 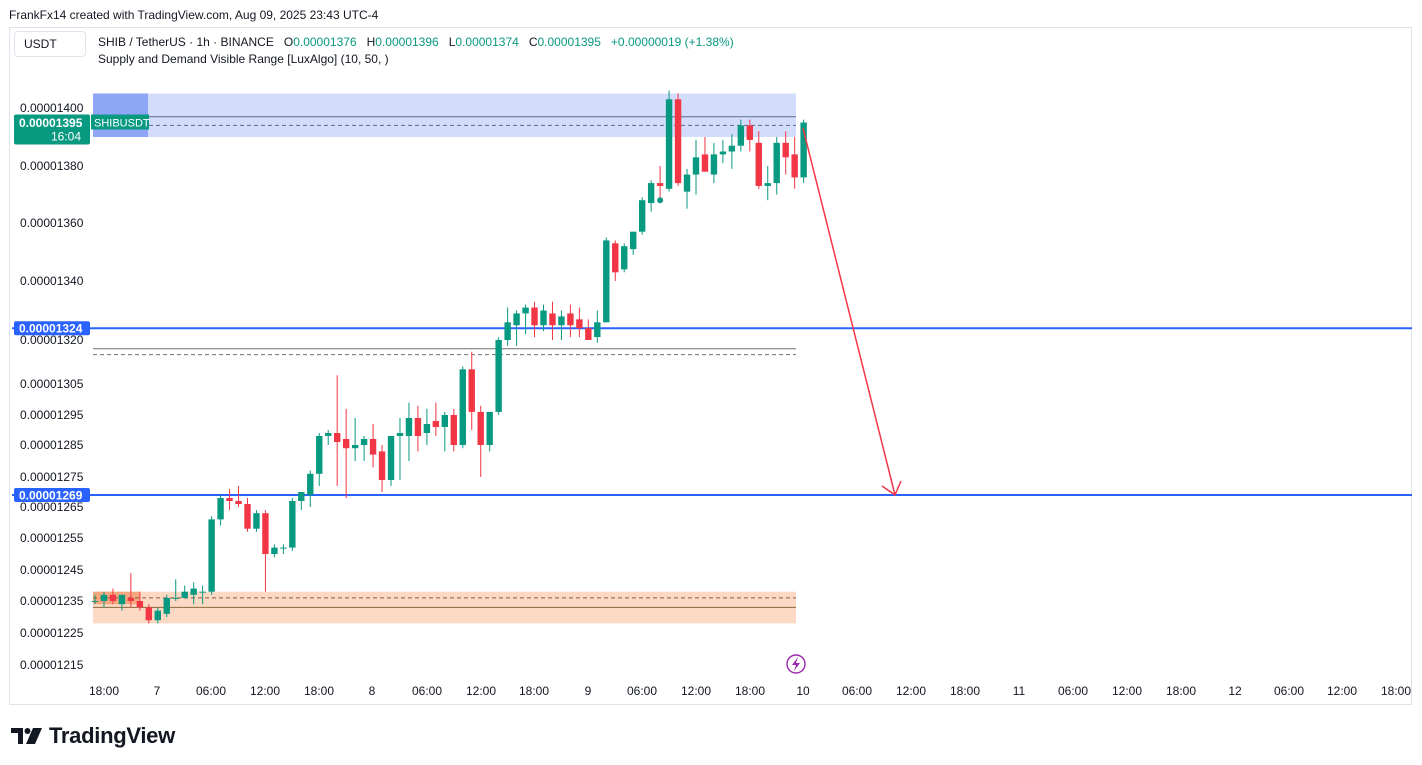 What do you see at coordinates (796, 664) in the screenshot?
I see `lightning-icon` at bounding box center [796, 664].